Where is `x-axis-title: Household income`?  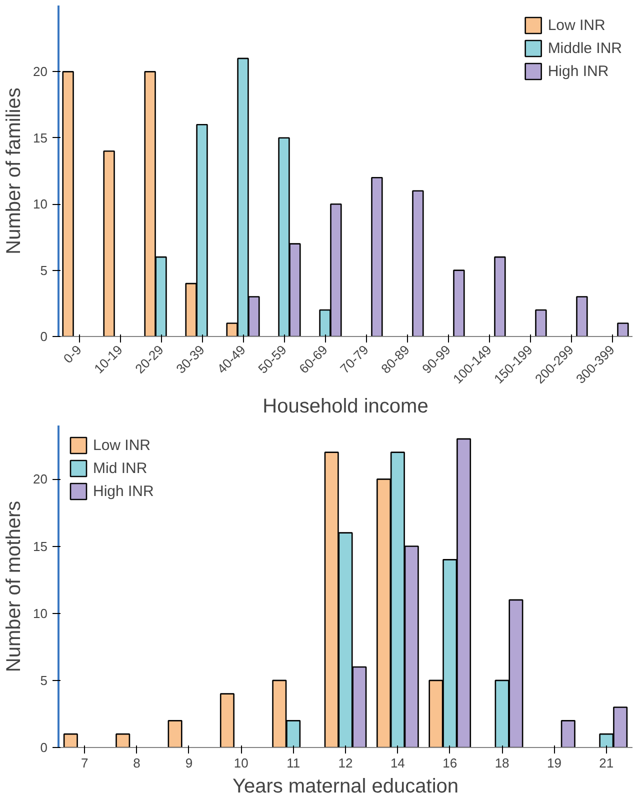
x-axis-title: Household income is located at coordinates (345, 407).